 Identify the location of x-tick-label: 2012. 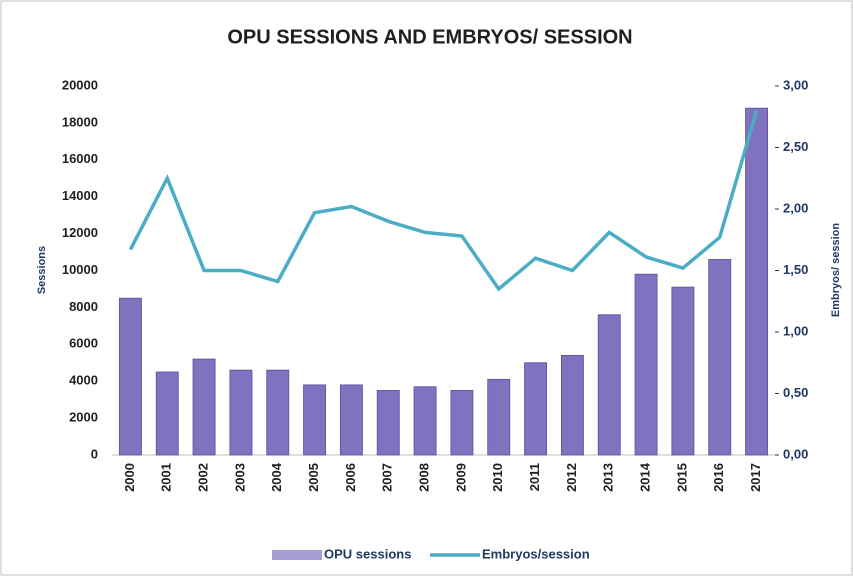
(571, 477).